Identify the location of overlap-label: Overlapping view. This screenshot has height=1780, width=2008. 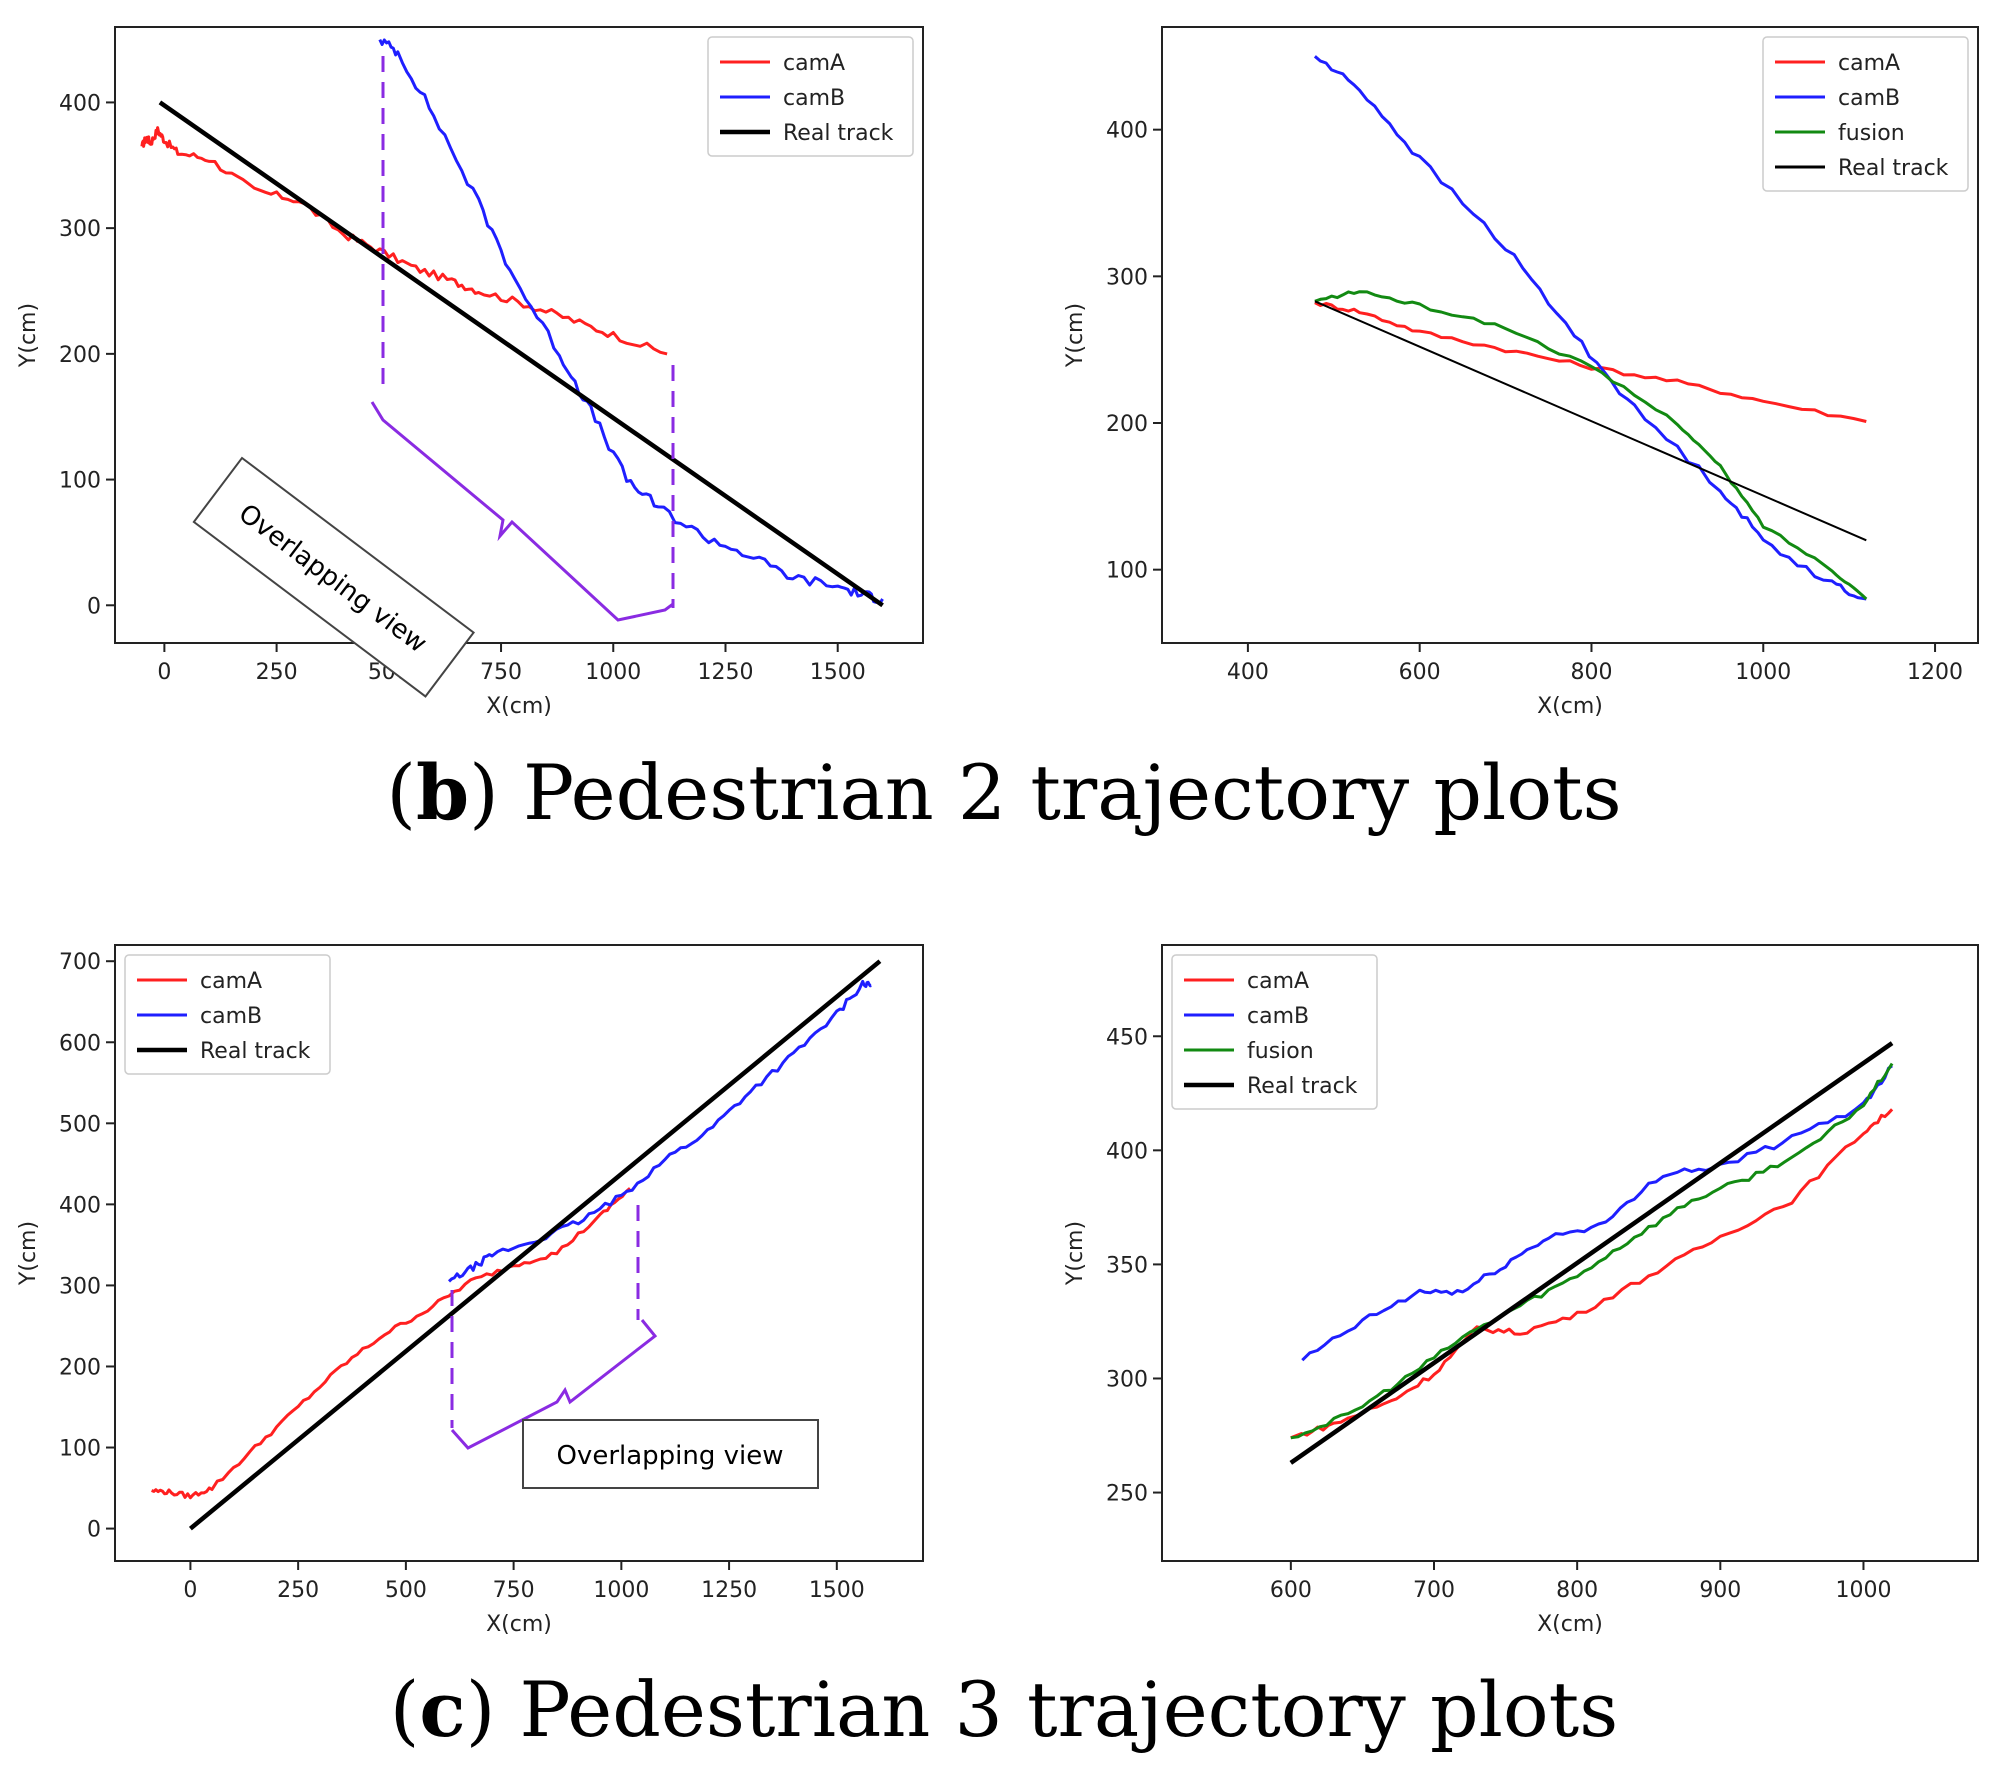
(669, 1456).